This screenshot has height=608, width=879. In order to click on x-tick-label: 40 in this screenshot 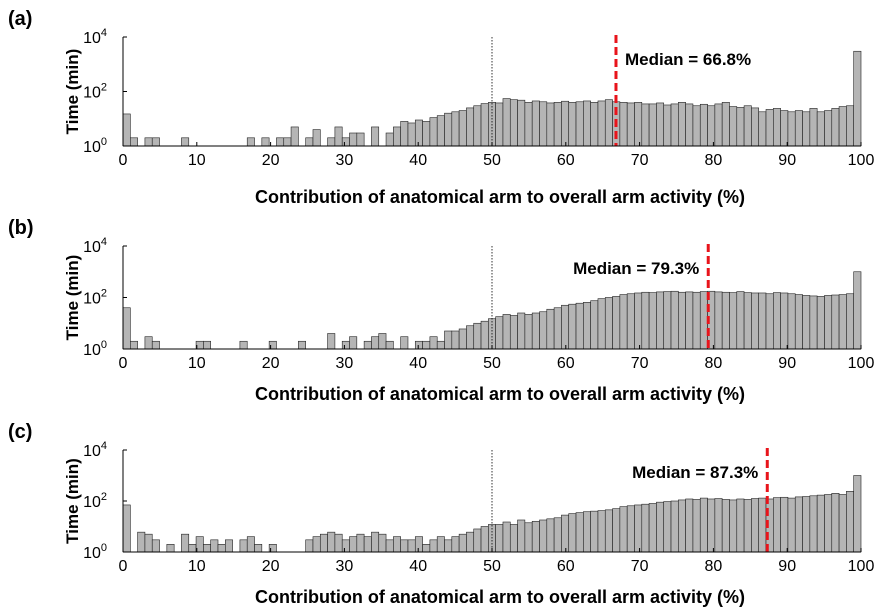, I will do `click(418, 566)`.